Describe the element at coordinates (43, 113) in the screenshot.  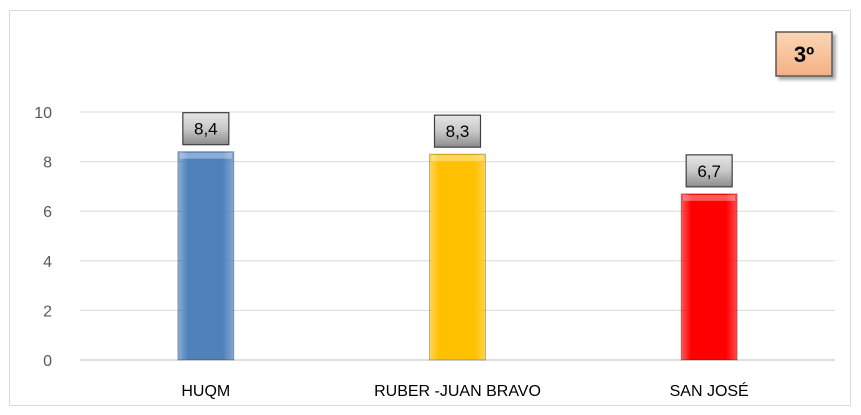
I see `y-tick-label: 10` at that location.